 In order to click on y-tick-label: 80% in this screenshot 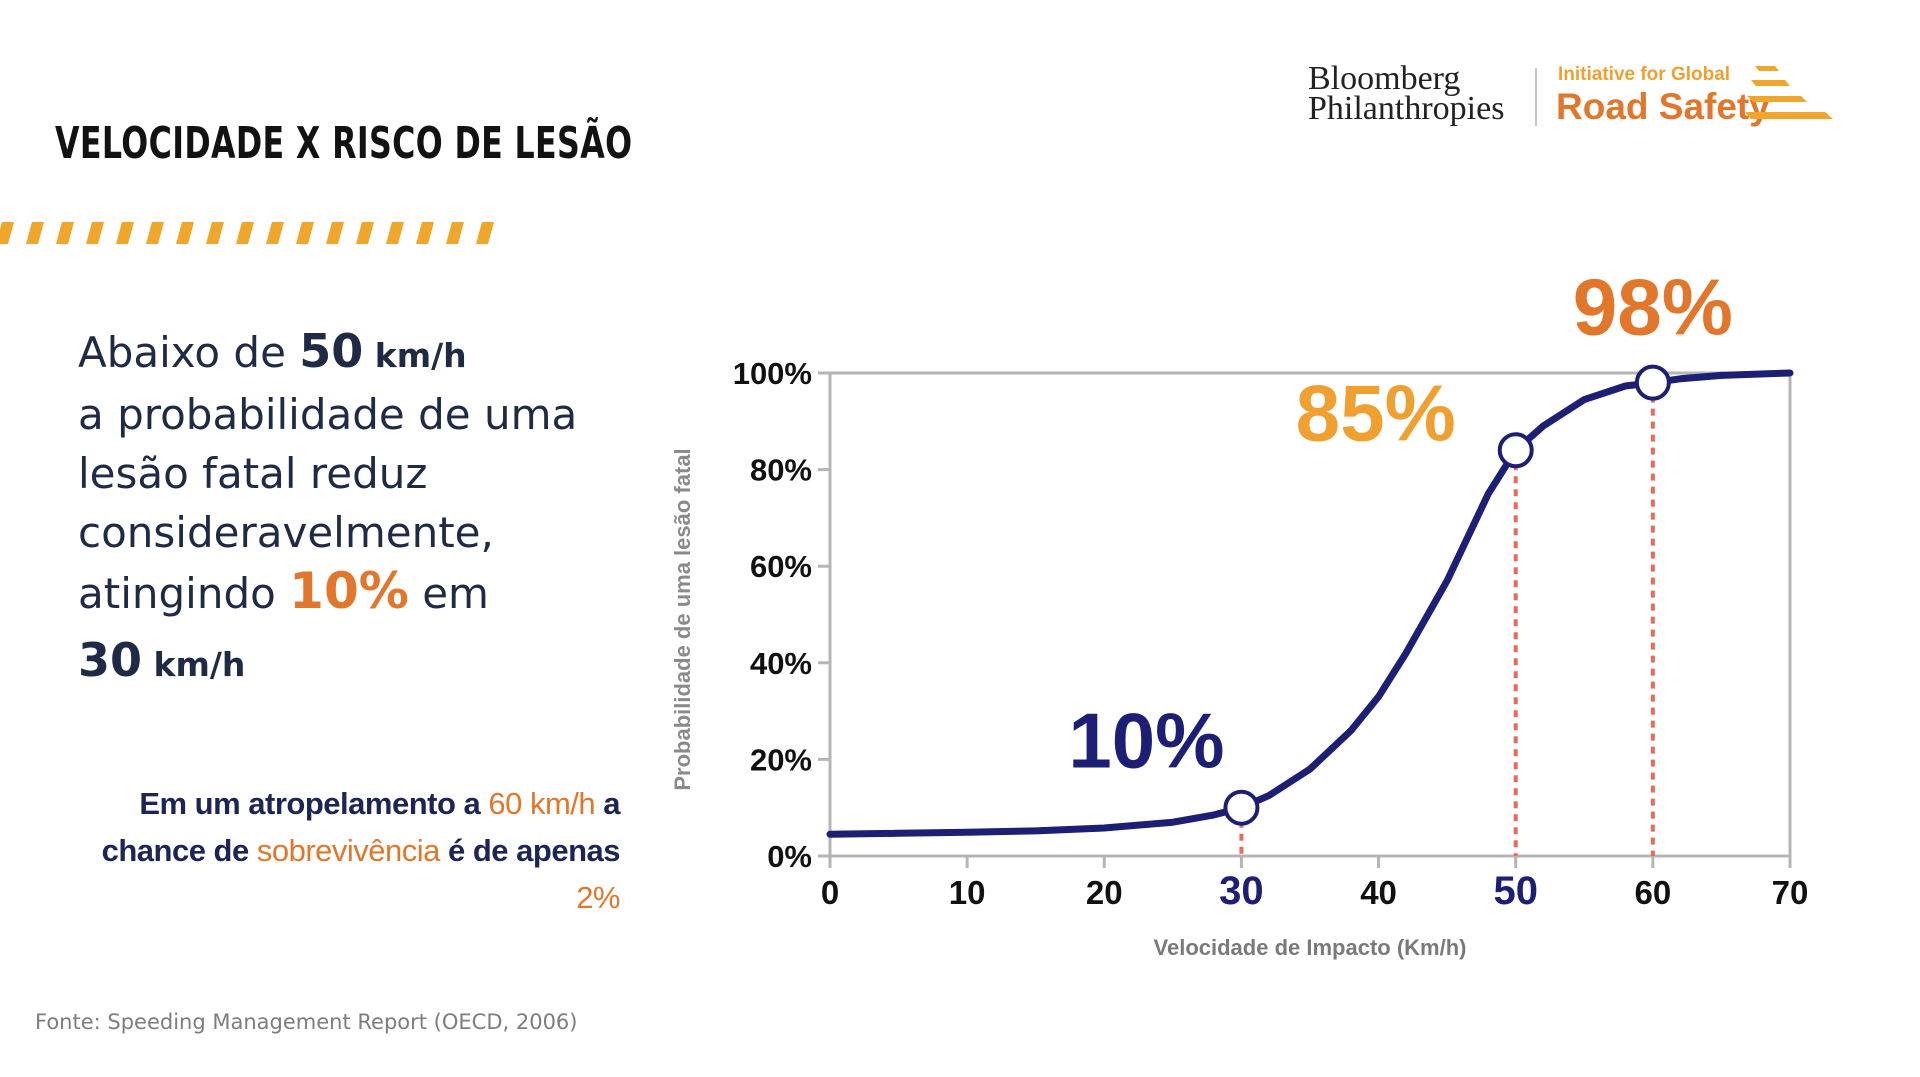, I will do `click(781, 470)`.